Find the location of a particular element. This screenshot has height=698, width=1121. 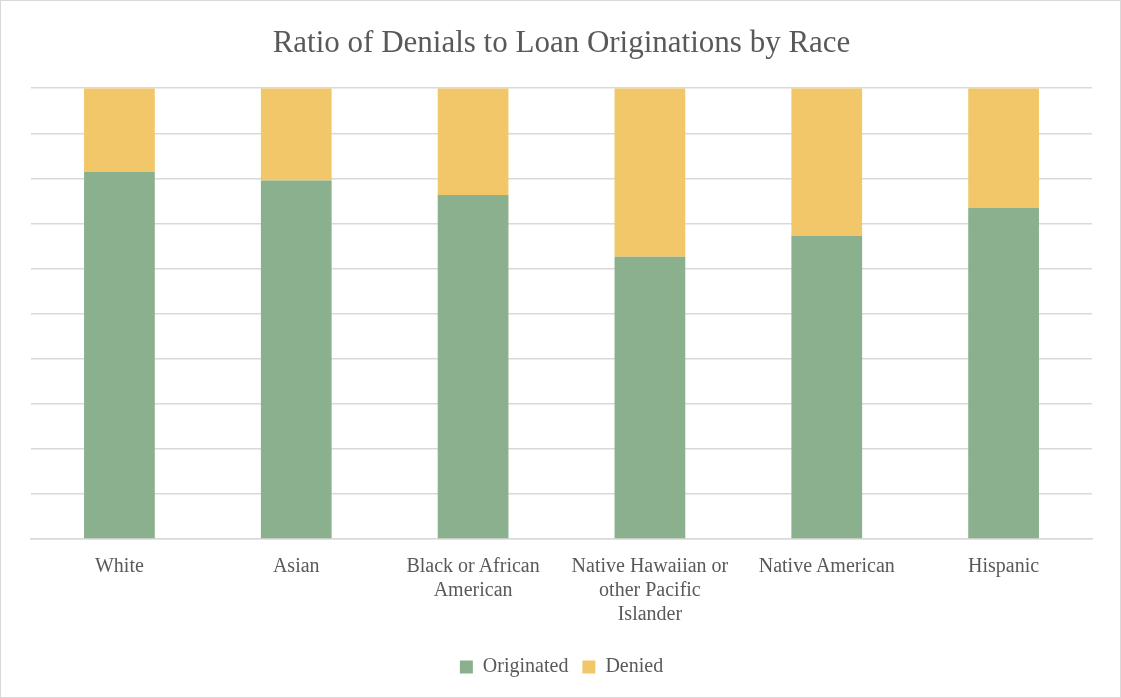

x-tick-label: White is located at coordinates (119, 565).